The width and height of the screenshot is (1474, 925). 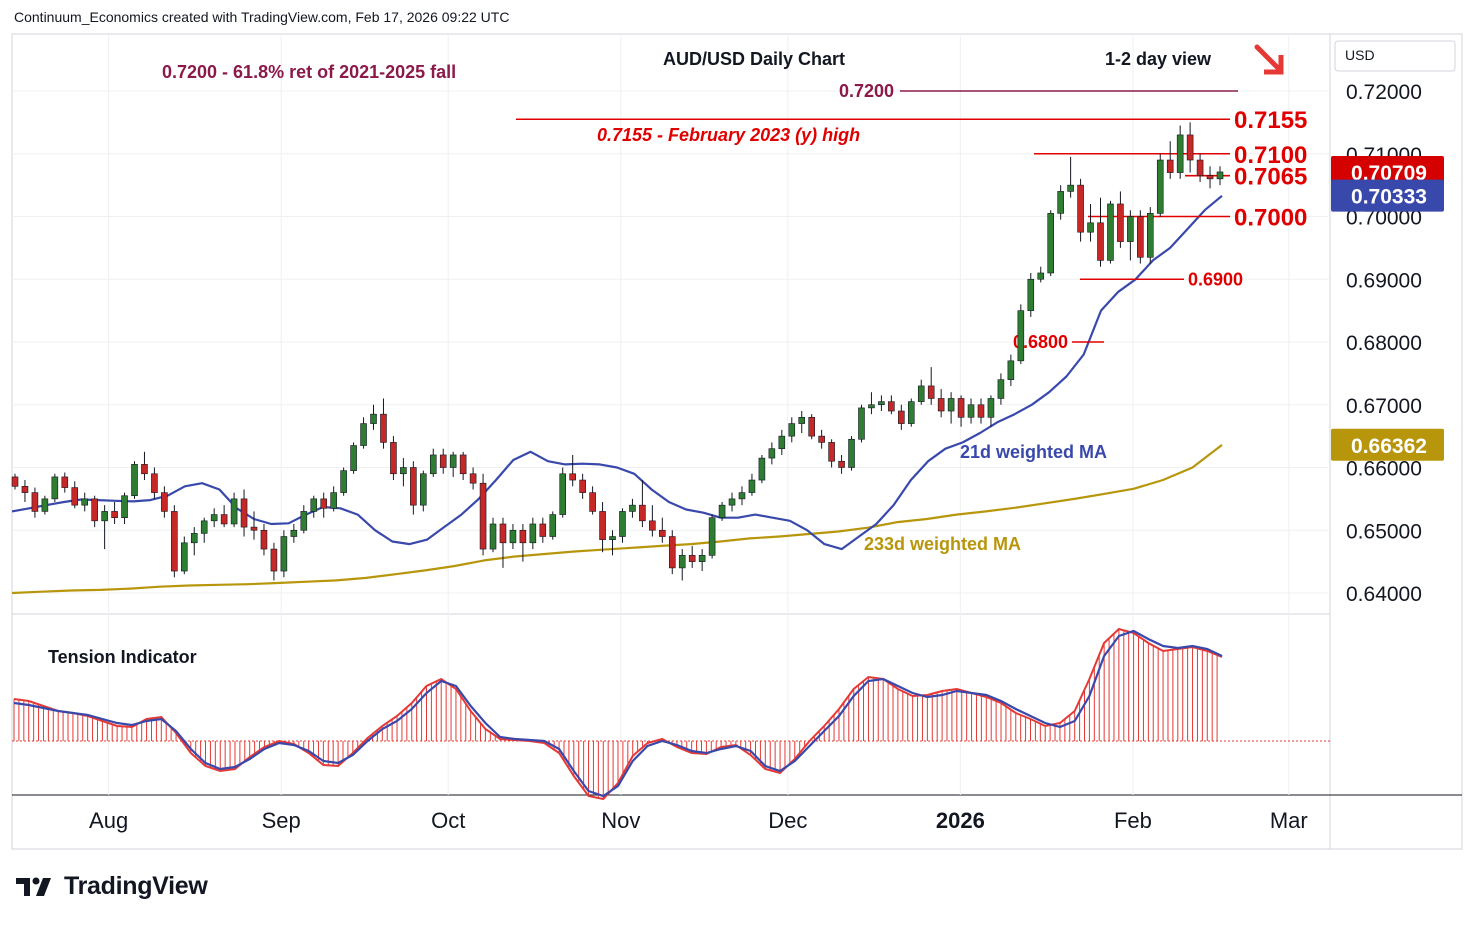 I want to click on level-label: 0.6900, so click(x=1215, y=279).